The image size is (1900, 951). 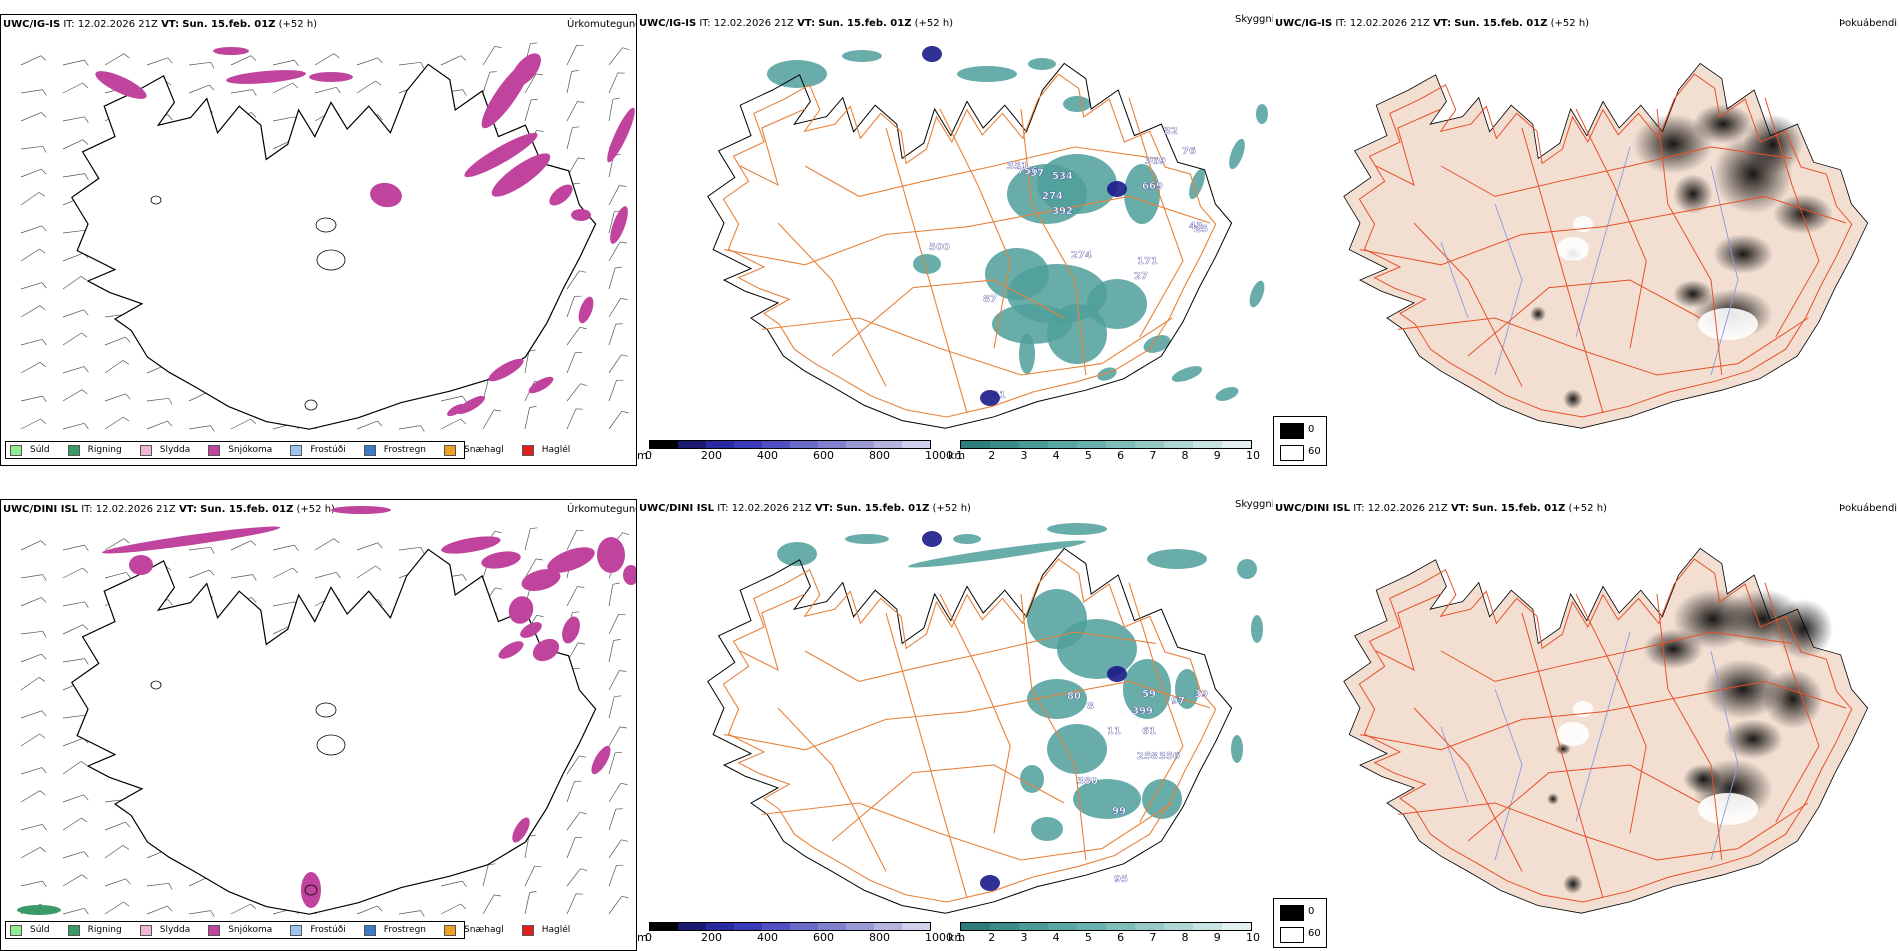 What do you see at coordinates (1149, 694) in the screenshot?
I see `cloud-base-label: 59` at bounding box center [1149, 694].